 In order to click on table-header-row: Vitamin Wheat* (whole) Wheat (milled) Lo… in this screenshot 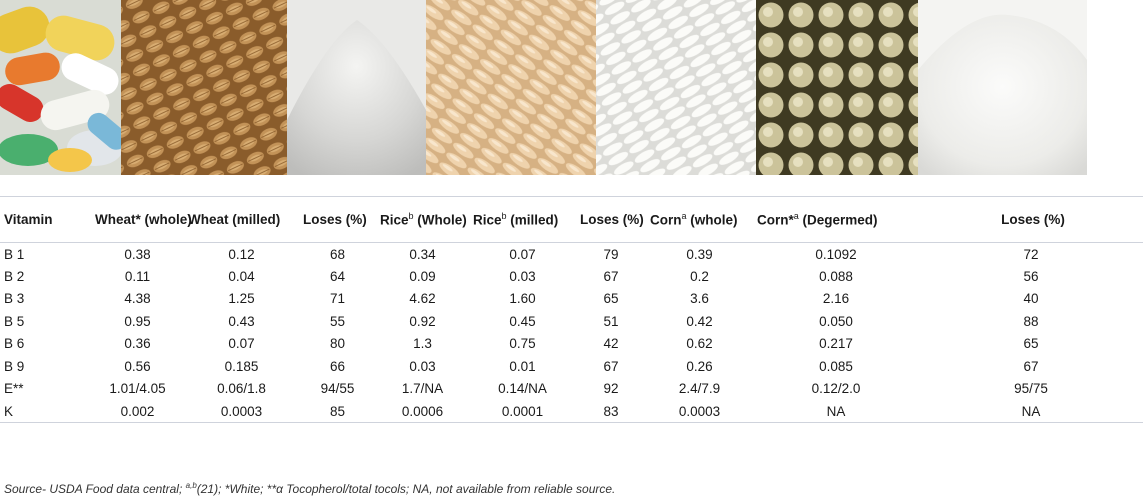, I will do `click(571, 219)`.